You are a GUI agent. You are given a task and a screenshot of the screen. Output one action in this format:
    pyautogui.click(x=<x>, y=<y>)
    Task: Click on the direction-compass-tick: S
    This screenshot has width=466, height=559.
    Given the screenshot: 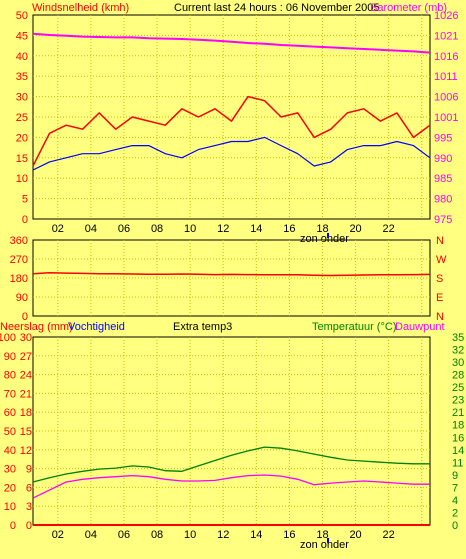 What is the action you would take?
    pyautogui.click(x=439, y=279)
    